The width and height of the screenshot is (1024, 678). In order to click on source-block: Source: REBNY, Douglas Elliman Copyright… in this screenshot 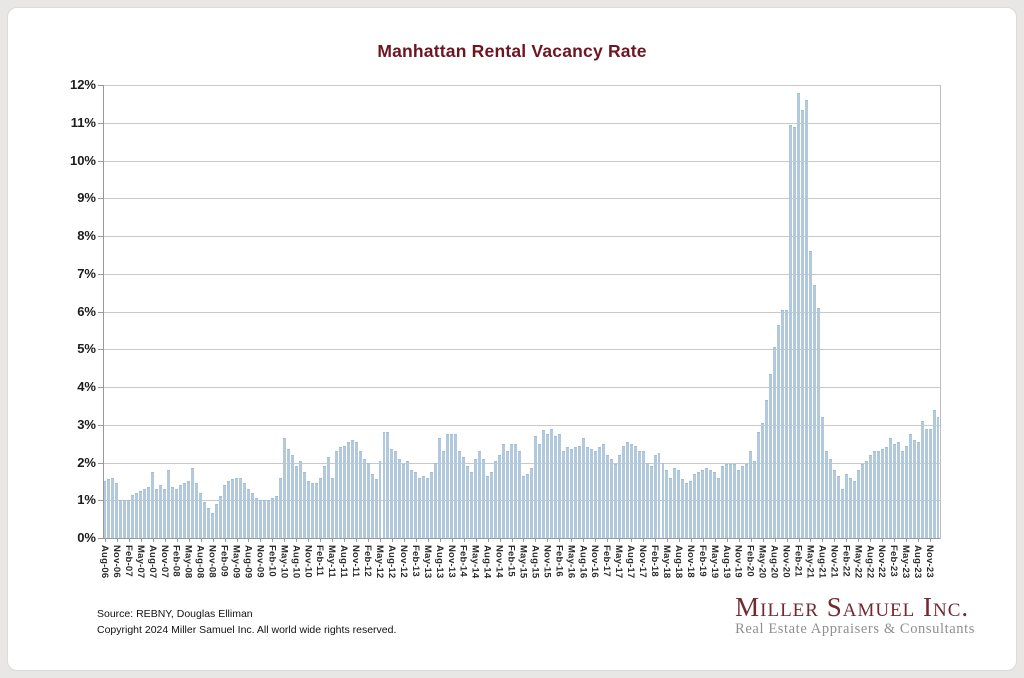, I will do `click(246, 622)`.